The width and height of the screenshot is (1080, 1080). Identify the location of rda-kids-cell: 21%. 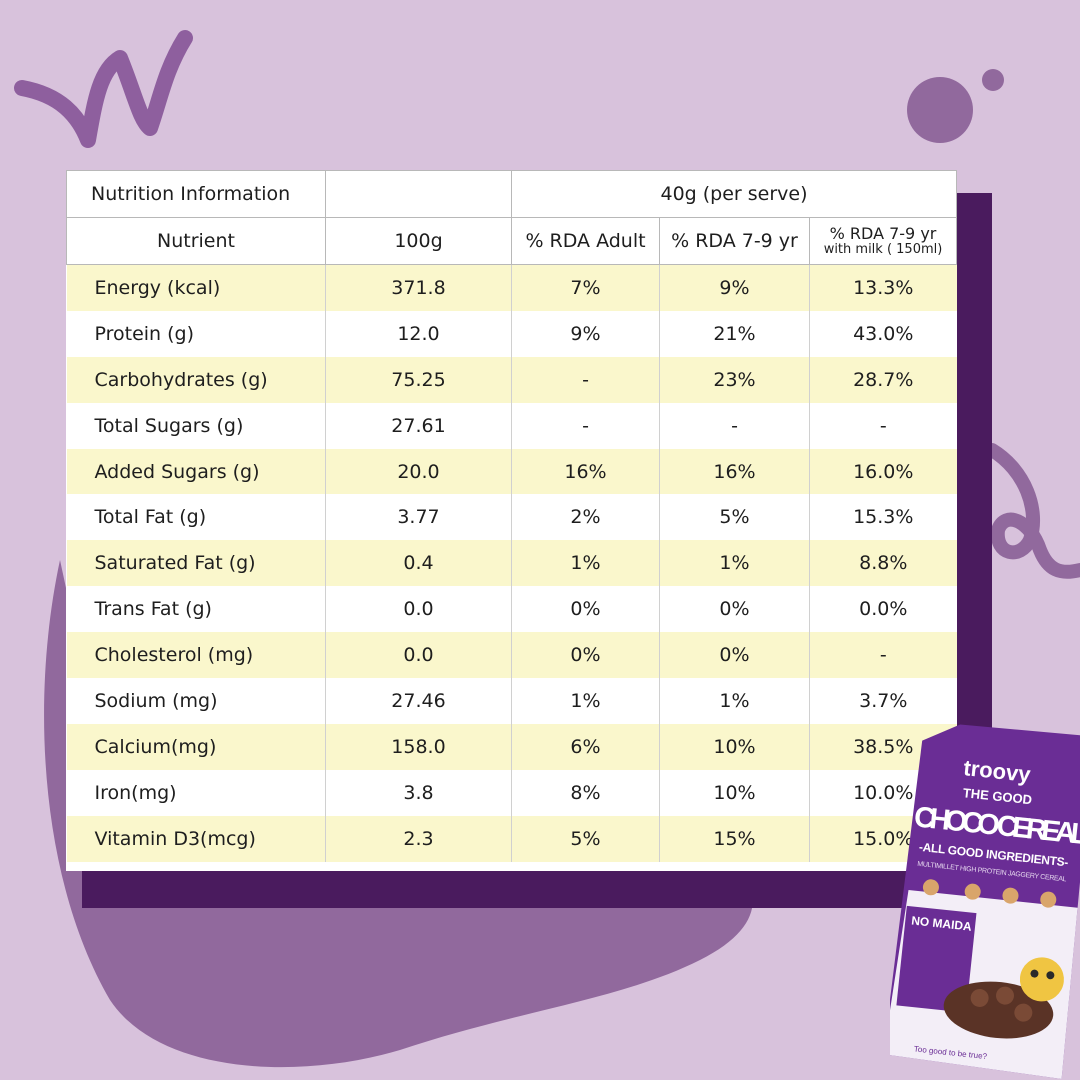
(734, 333).